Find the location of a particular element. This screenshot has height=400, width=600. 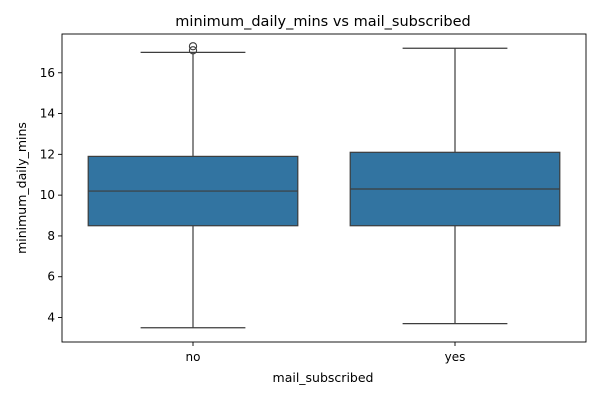

y-tick-label: 6 is located at coordinates (51, 277).